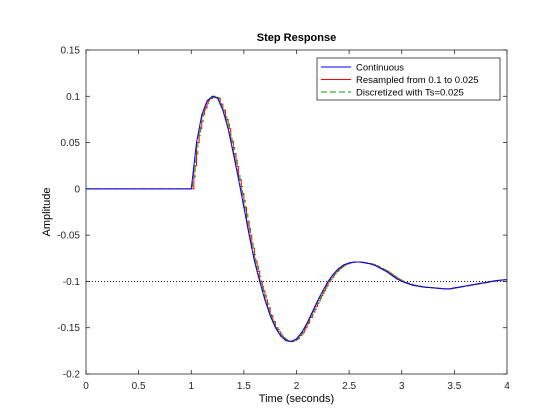  Describe the element at coordinates (77, 189) in the screenshot. I see `y-tick-label: 0` at that location.